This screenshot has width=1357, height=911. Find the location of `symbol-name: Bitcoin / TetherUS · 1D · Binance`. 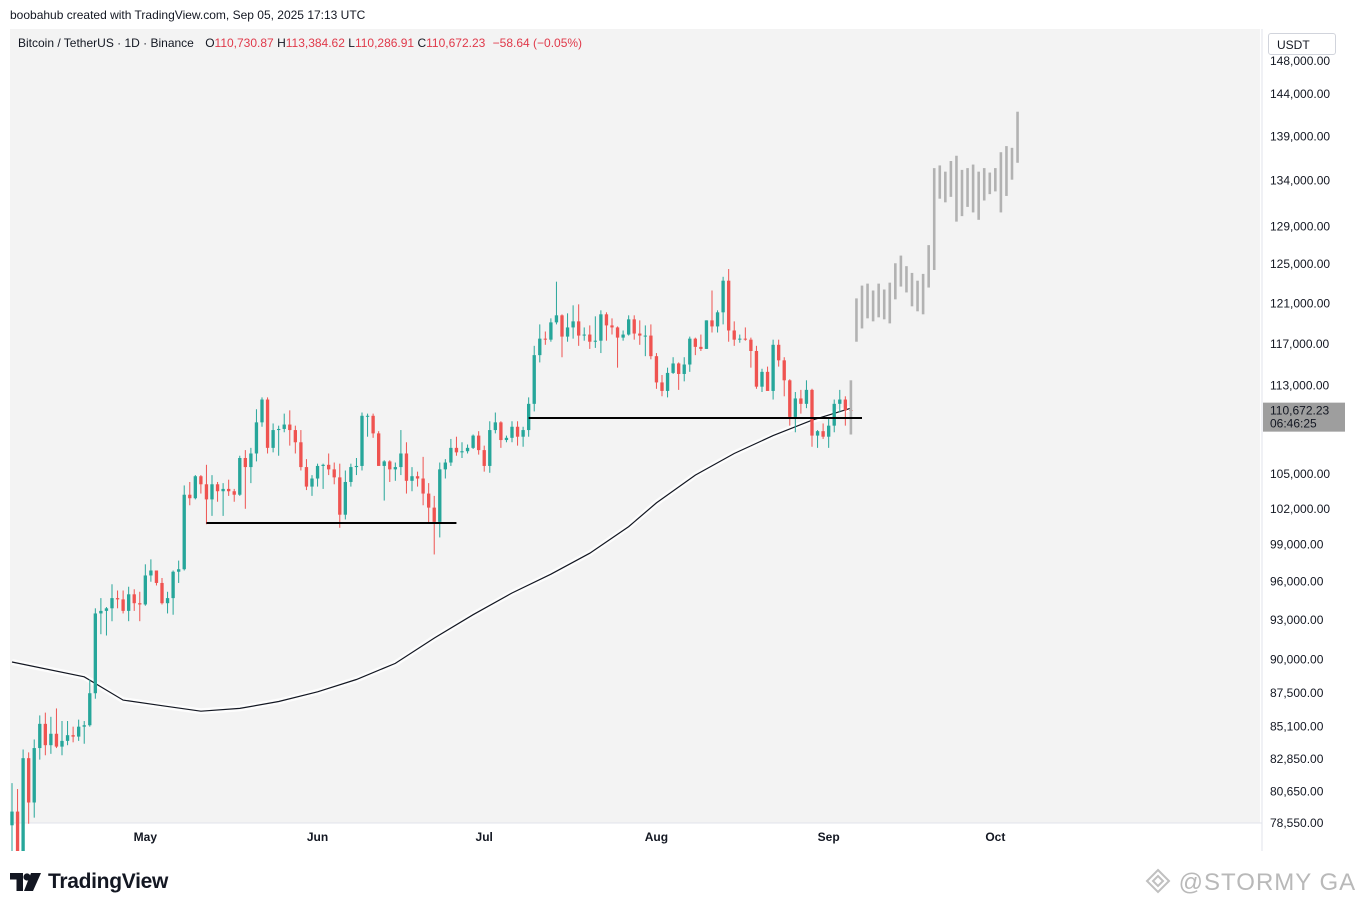

symbol-name: Bitcoin / TetherUS · 1D · Binance is located at coordinates (106, 43).